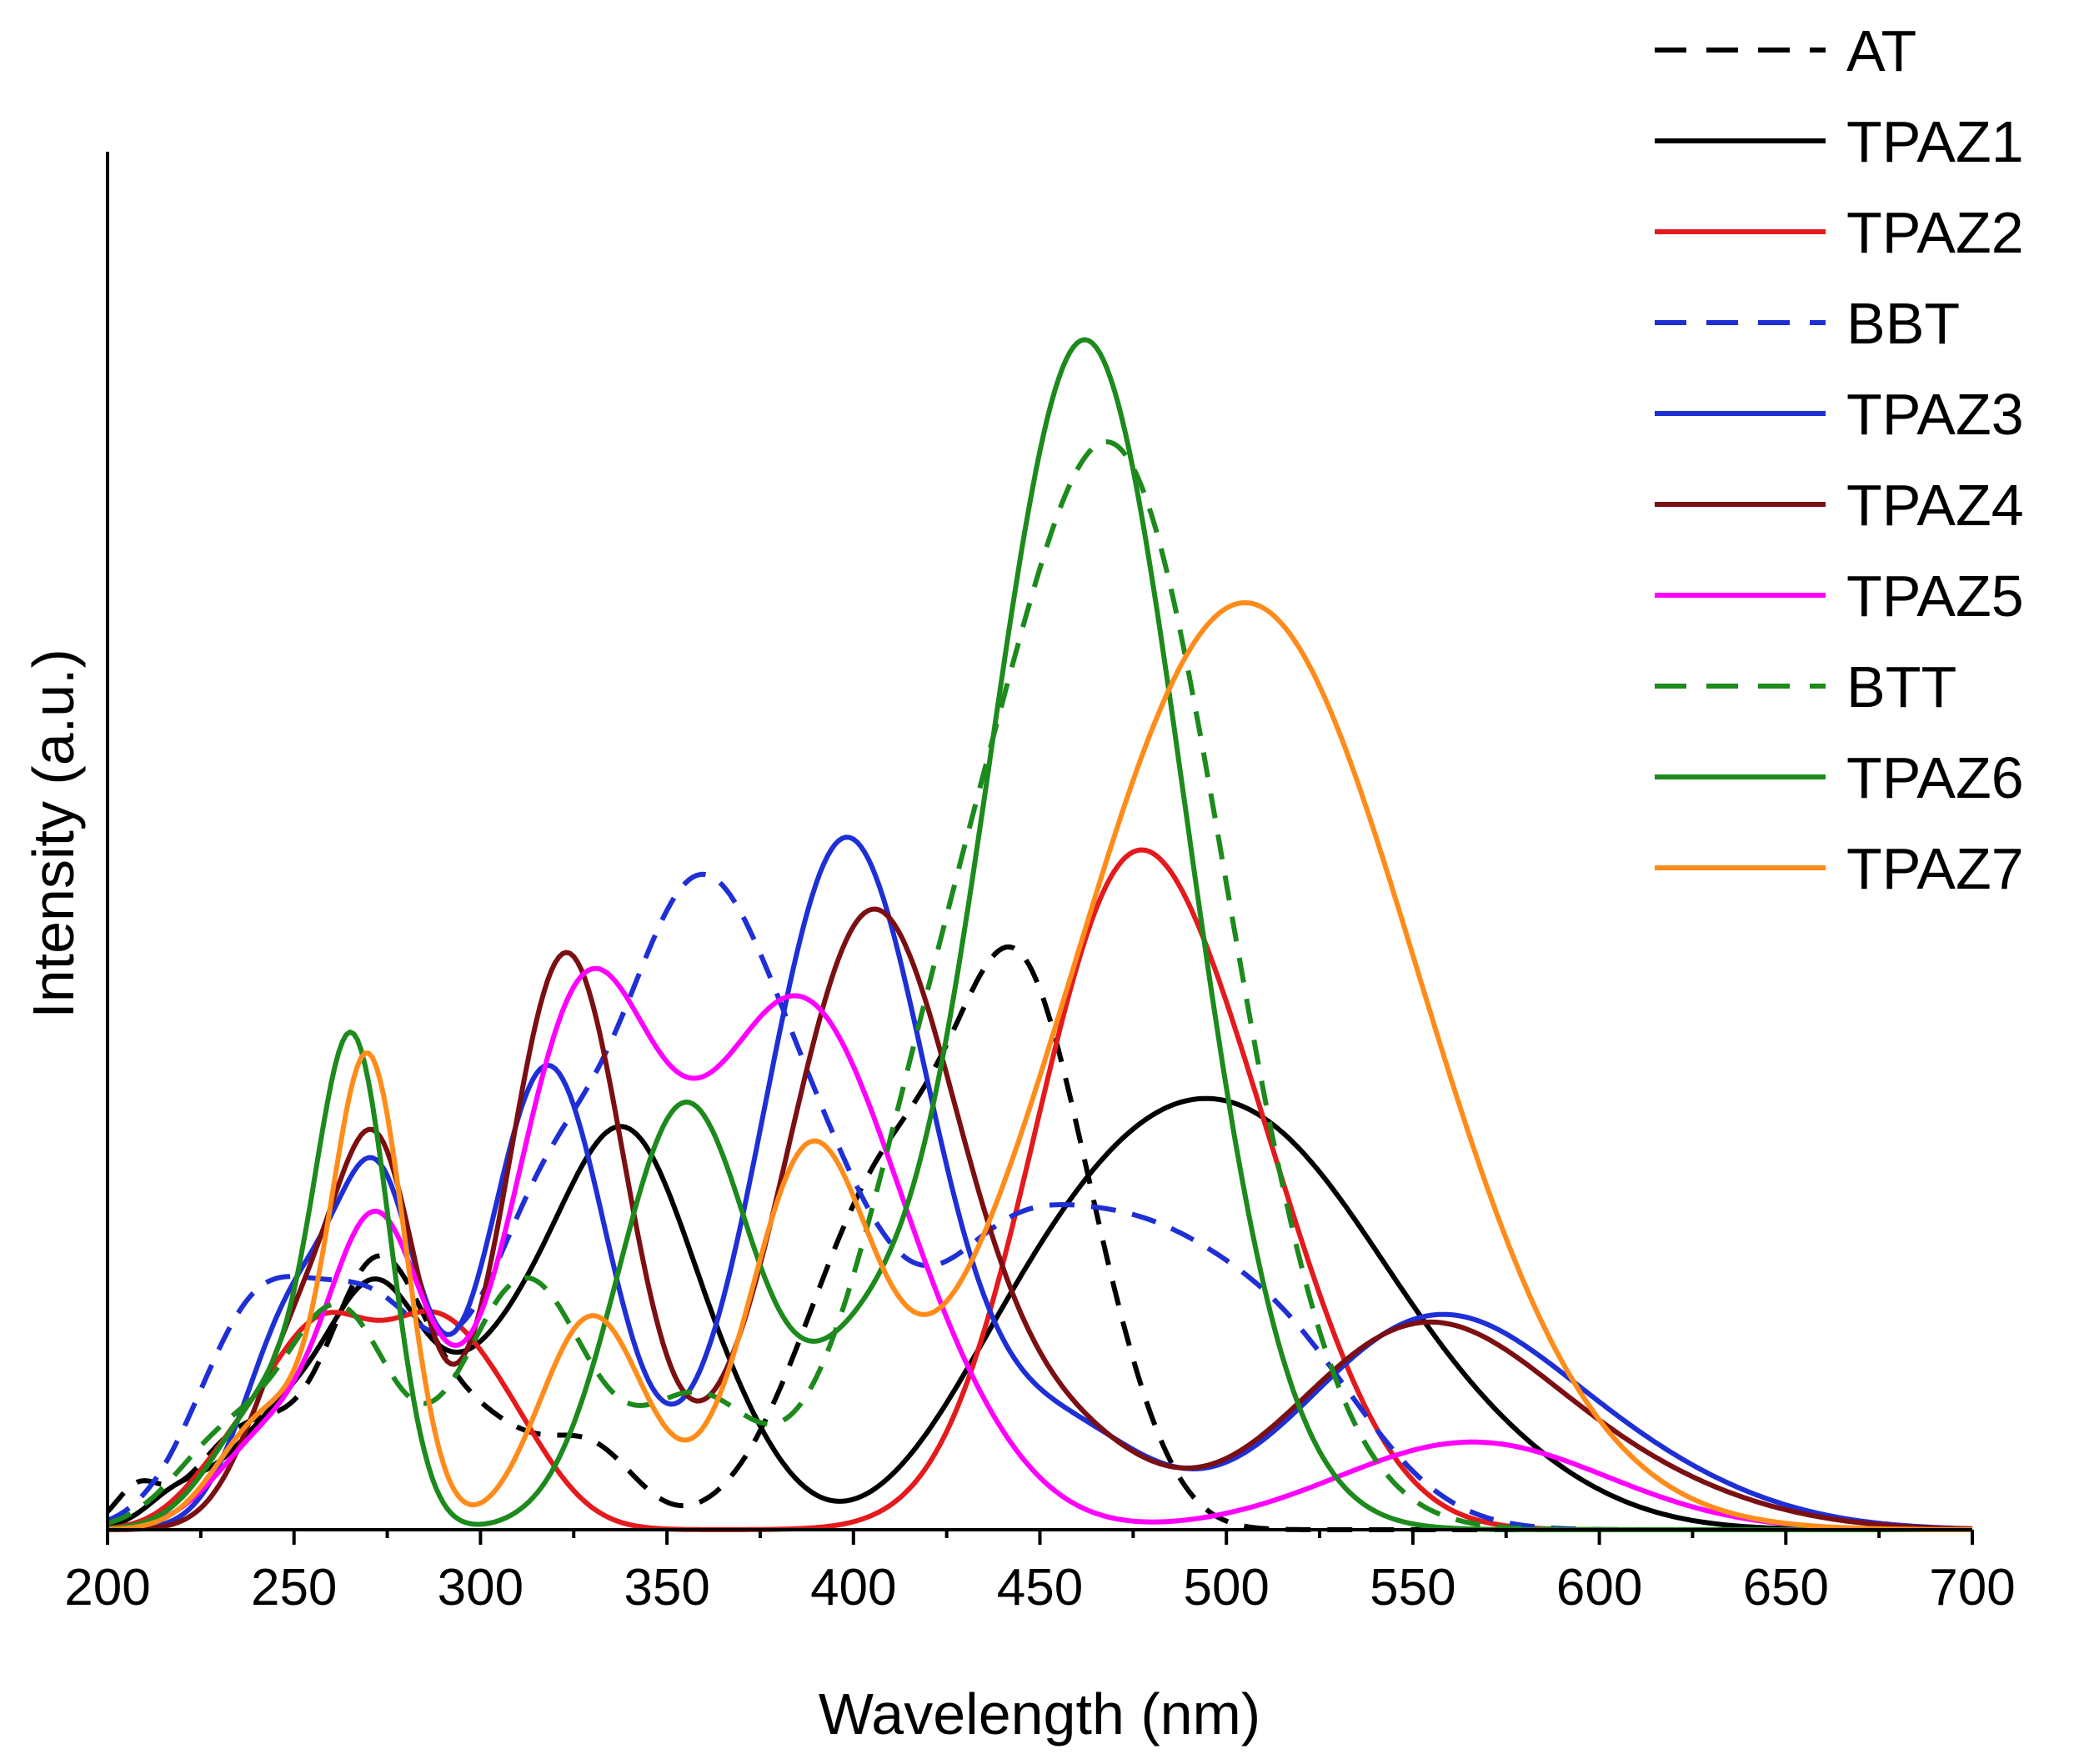  Describe the element at coordinates (1901, 686) in the screenshot. I see `legend-label: BTT` at that location.